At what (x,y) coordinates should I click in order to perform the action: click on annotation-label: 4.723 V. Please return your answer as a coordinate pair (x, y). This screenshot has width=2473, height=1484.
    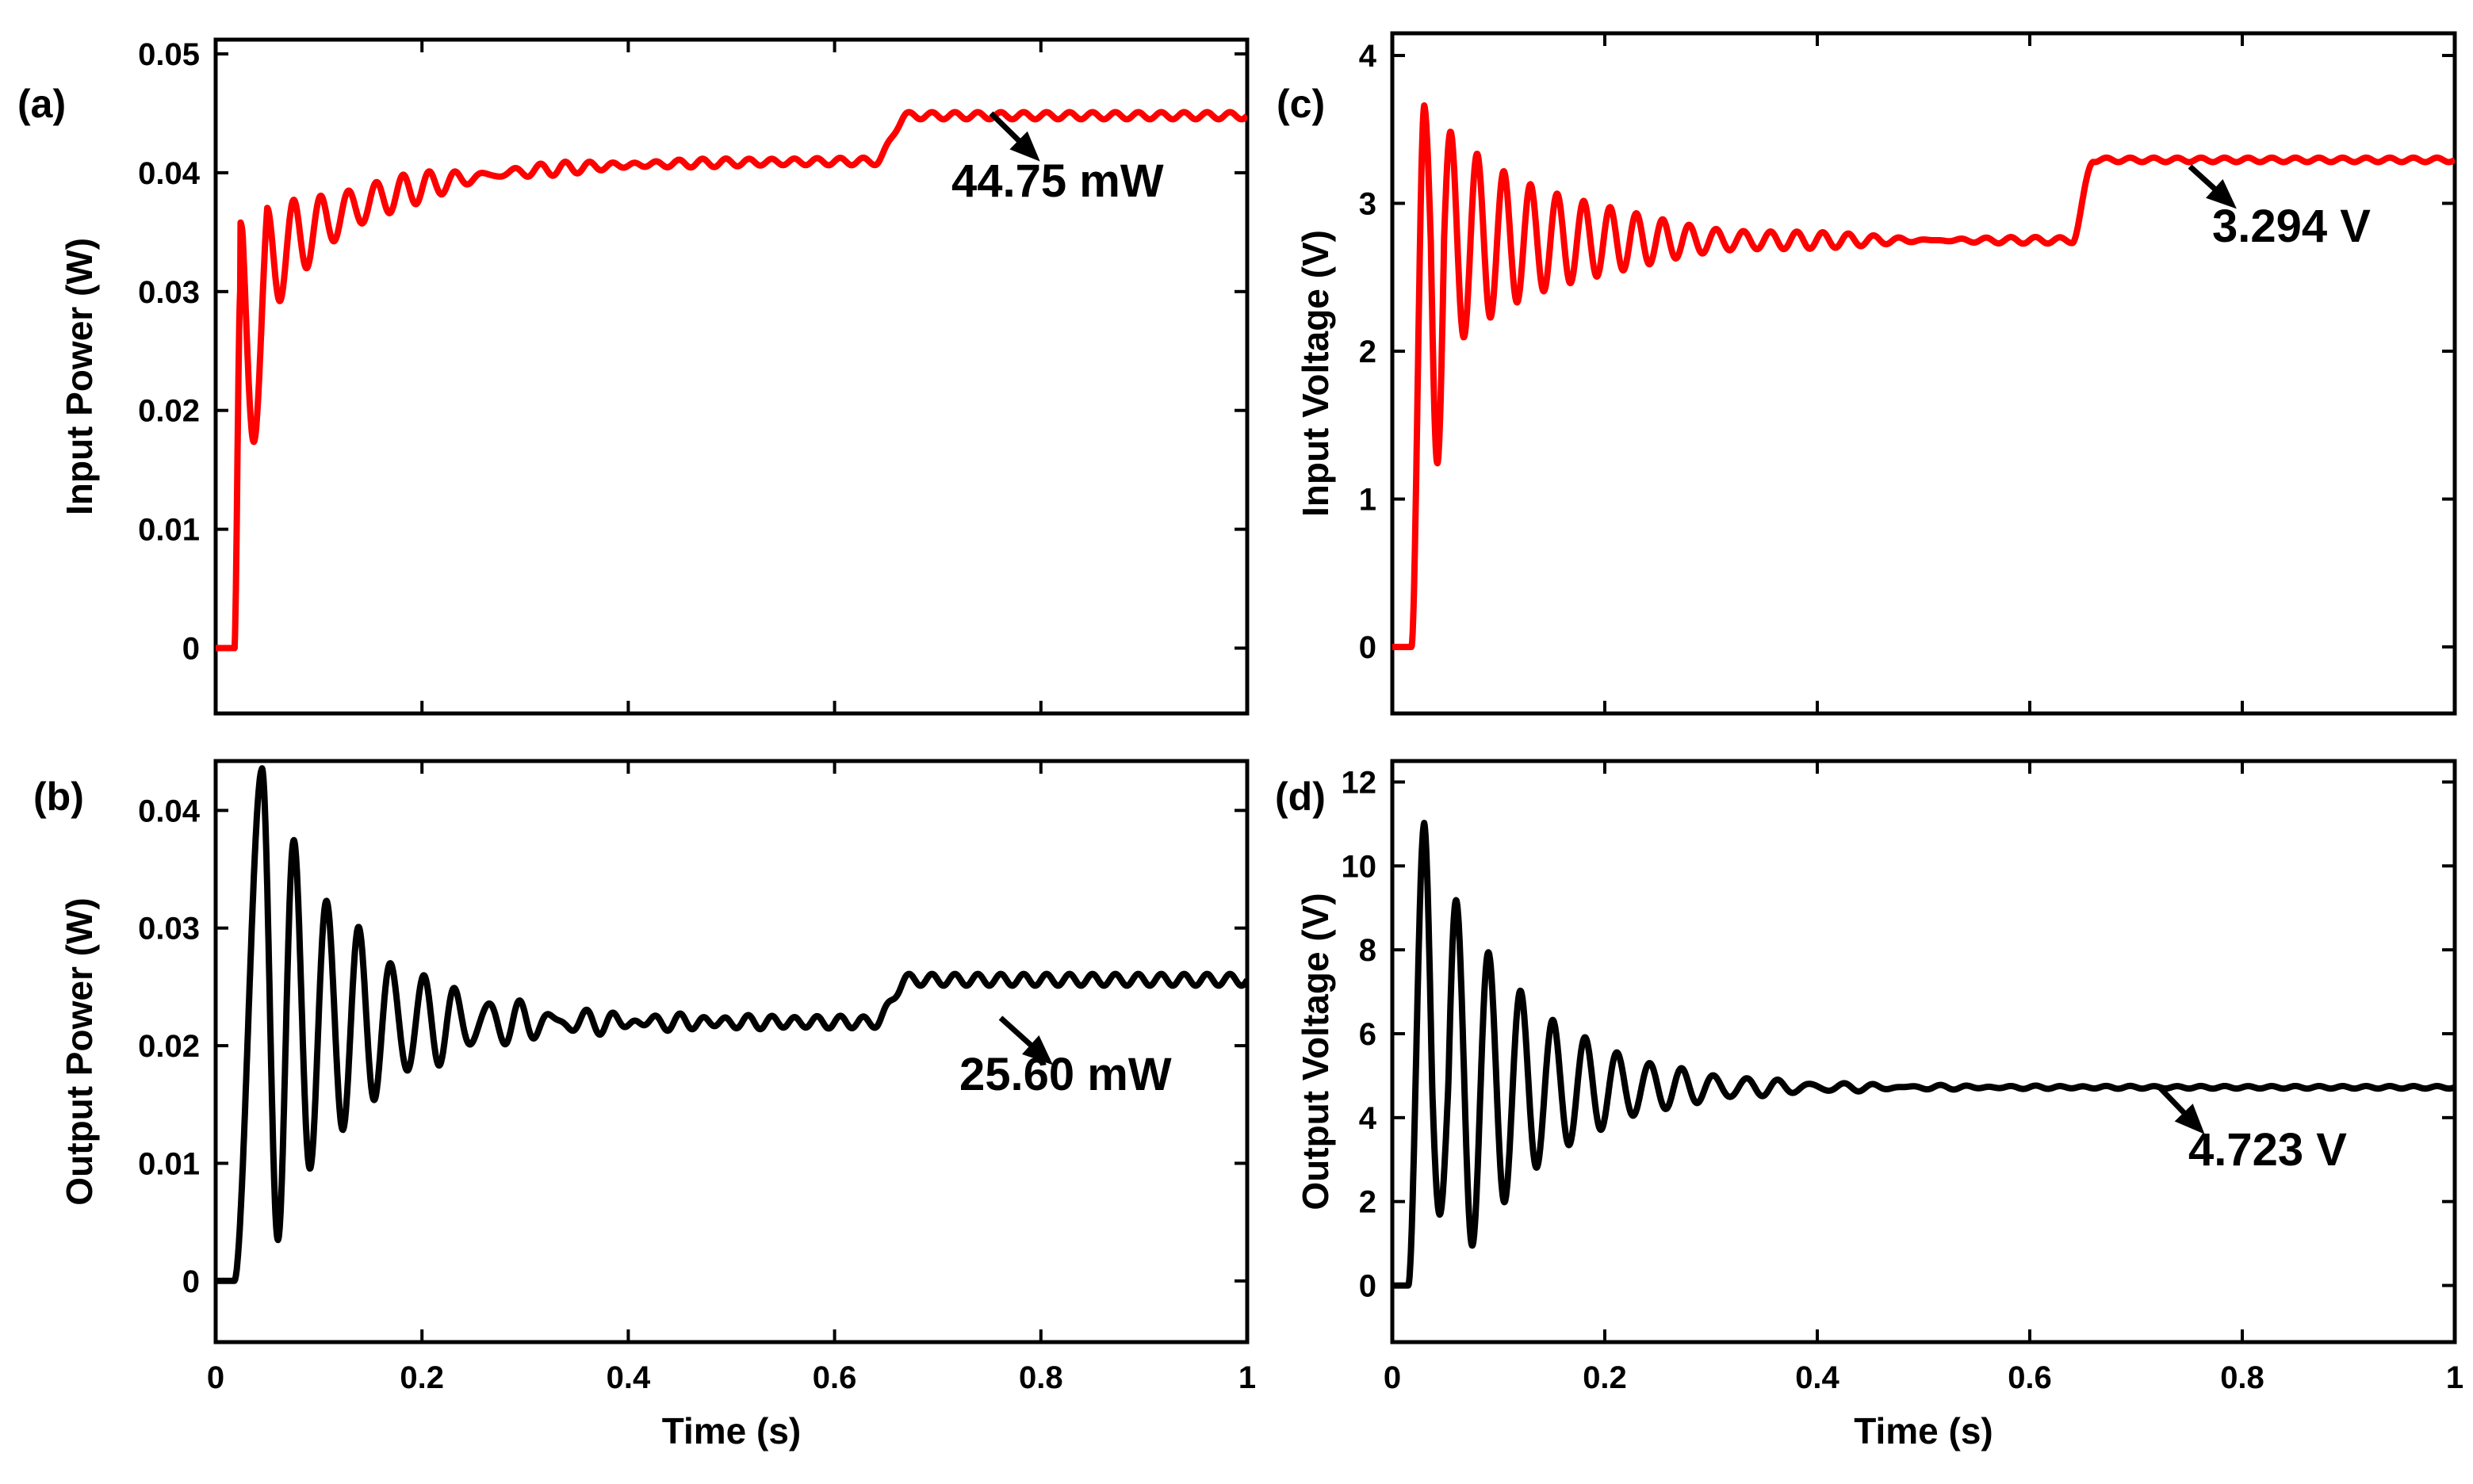
    Looking at the image, I should click on (2267, 1150).